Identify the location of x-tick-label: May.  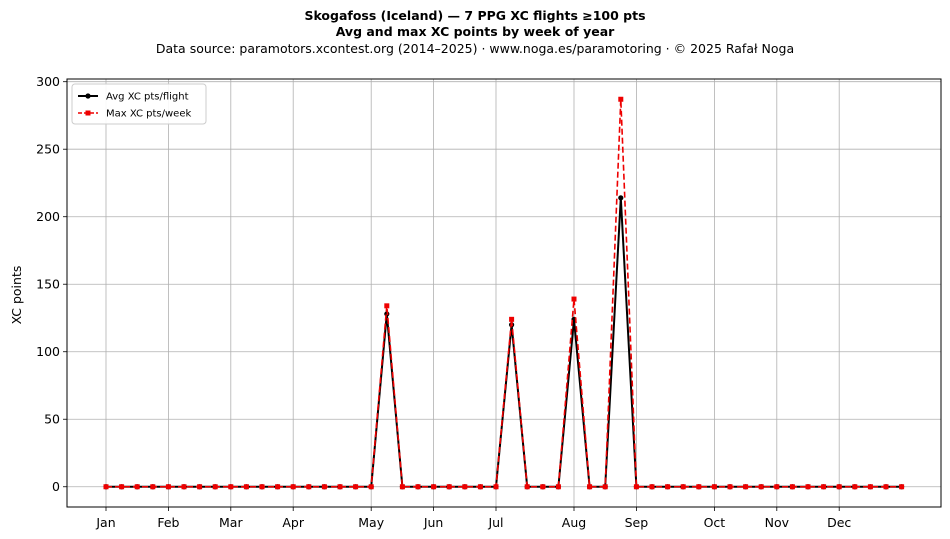
(371, 522).